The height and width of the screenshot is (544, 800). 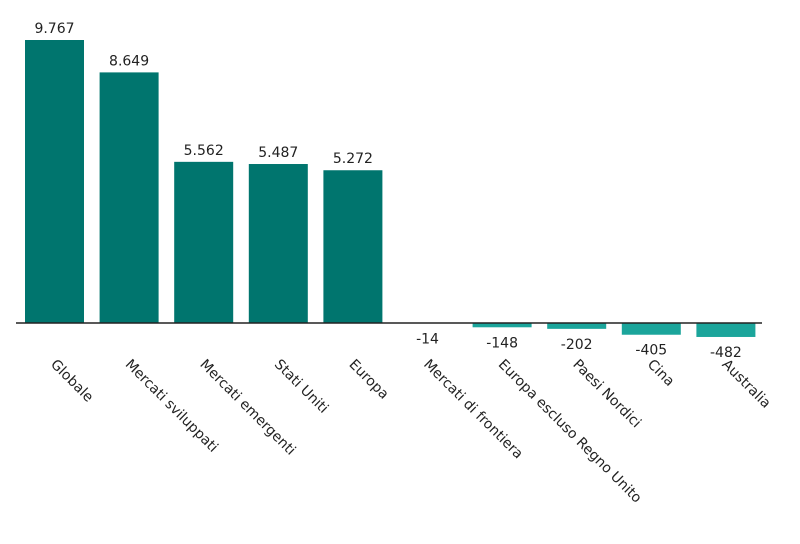 I want to click on data-label: -482, so click(x=726, y=353).